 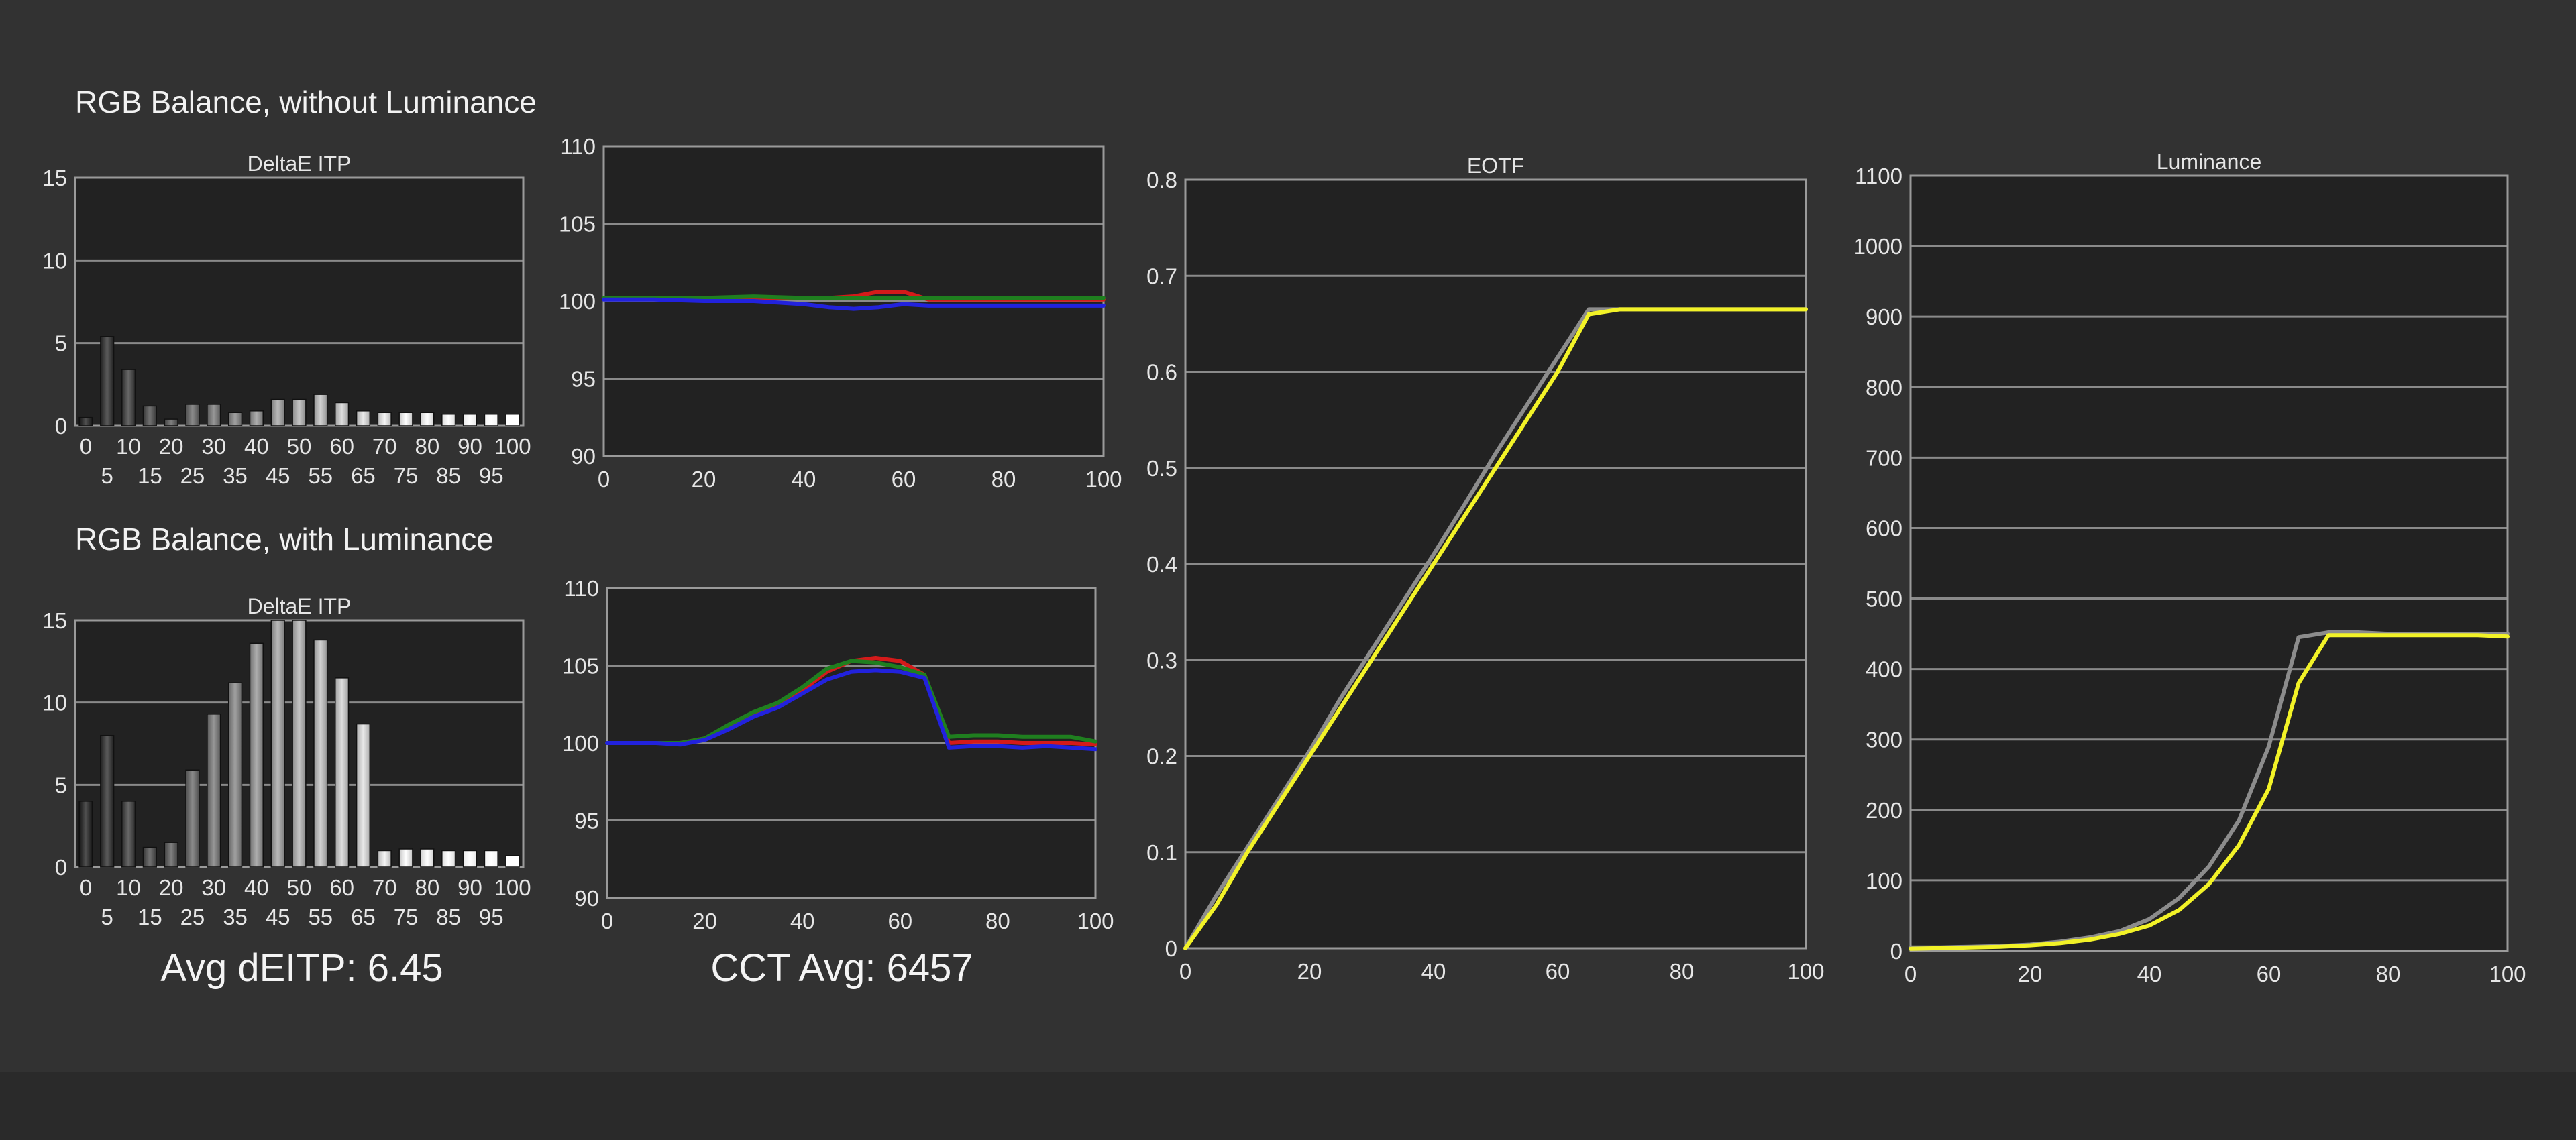 I want to click on chart-rgb-lum: 90 95 100 105 110 0 20 40 60 80 100, so click(x=838, y=754).